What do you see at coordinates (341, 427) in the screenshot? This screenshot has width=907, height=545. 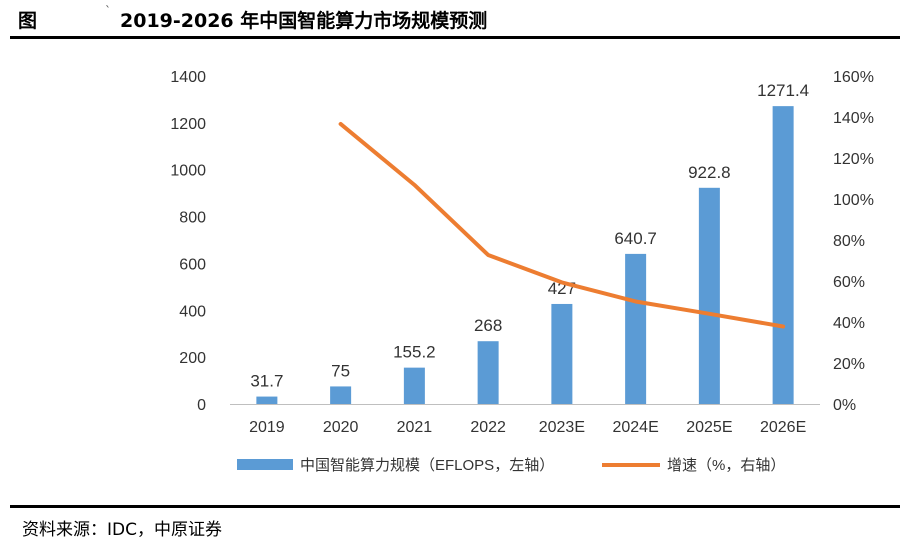 I see `x-axis-category-label: 2020` at bounding box center [341, 427].